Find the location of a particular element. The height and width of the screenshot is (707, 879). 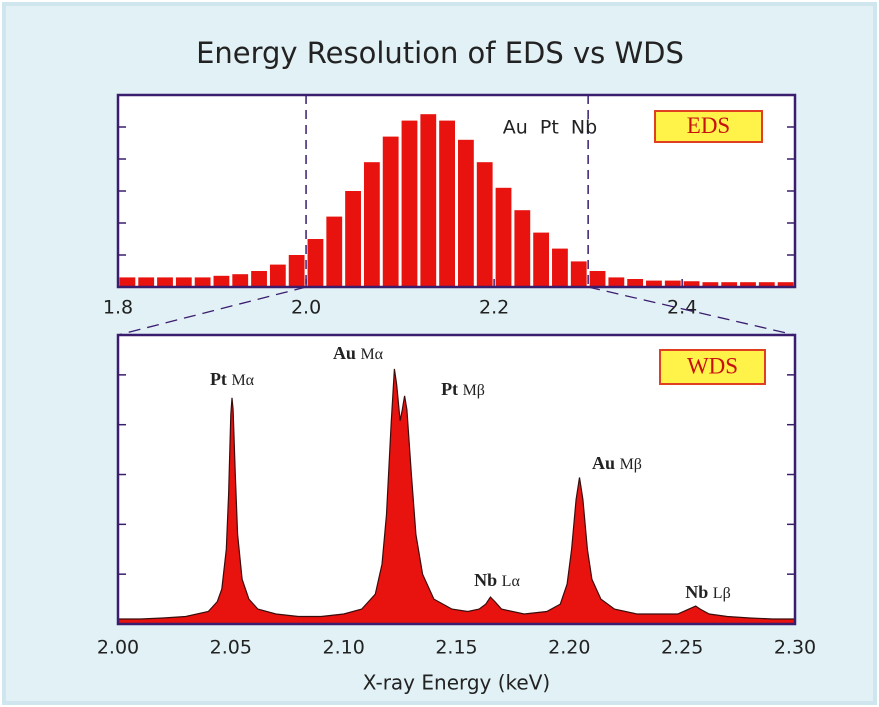

x-tick-label: 2.30 is located at coordinates (795, 648).